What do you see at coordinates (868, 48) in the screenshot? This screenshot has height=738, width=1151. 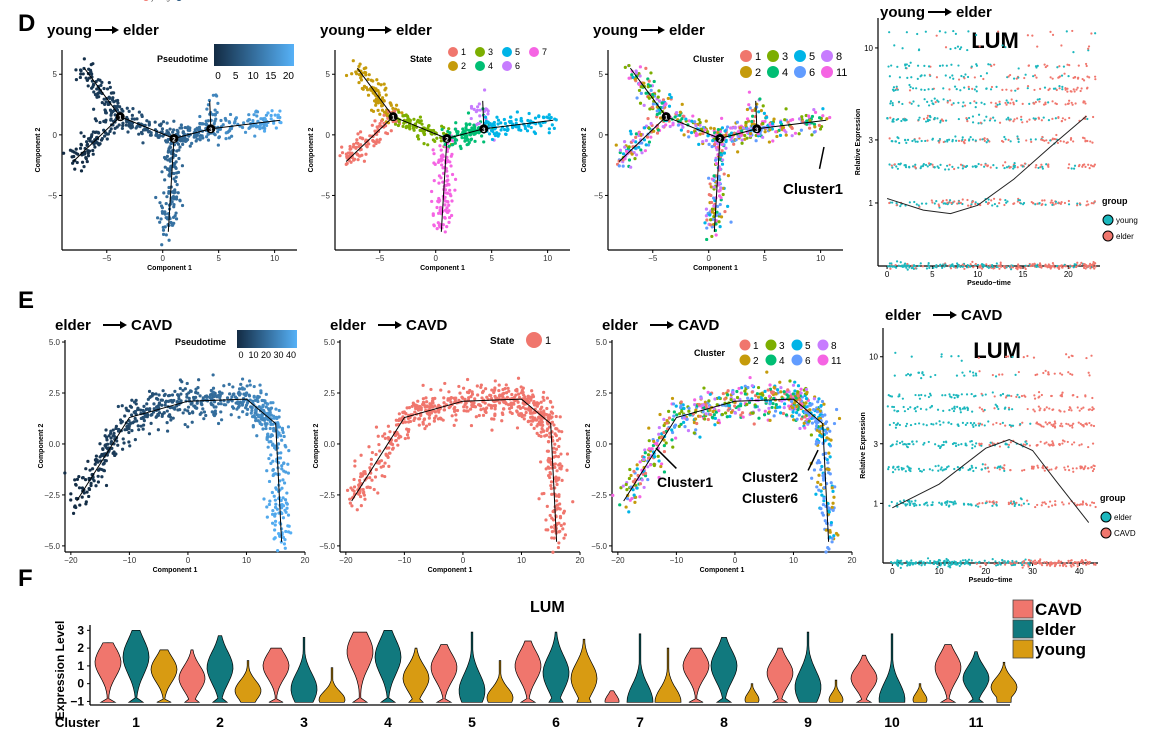 I see `y-tick-label: 10` at bounding box center [868, 48].